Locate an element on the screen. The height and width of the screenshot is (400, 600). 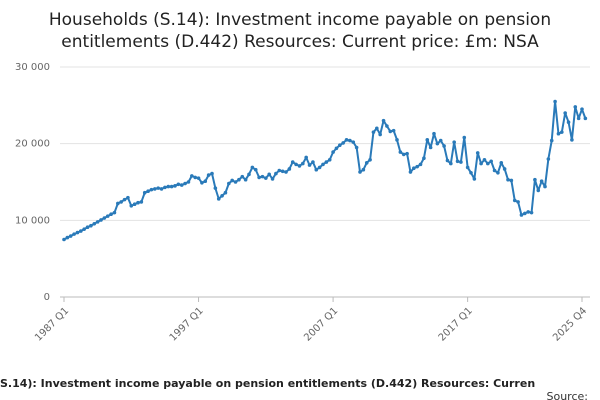
x-tick-label: 1997 Q1 is located at coordinates (187, 324).